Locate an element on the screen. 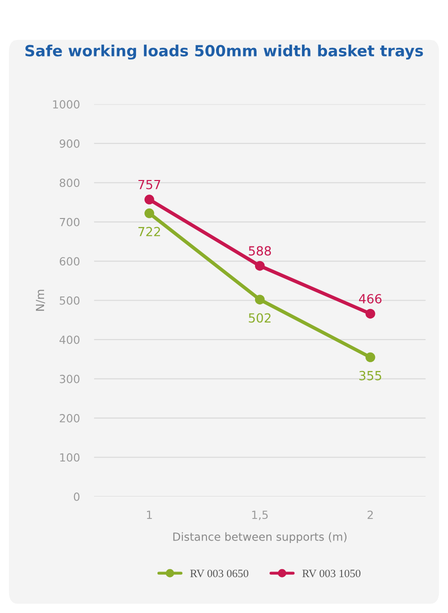  y-tick-label: 100 is located at coordinates (70, 457).